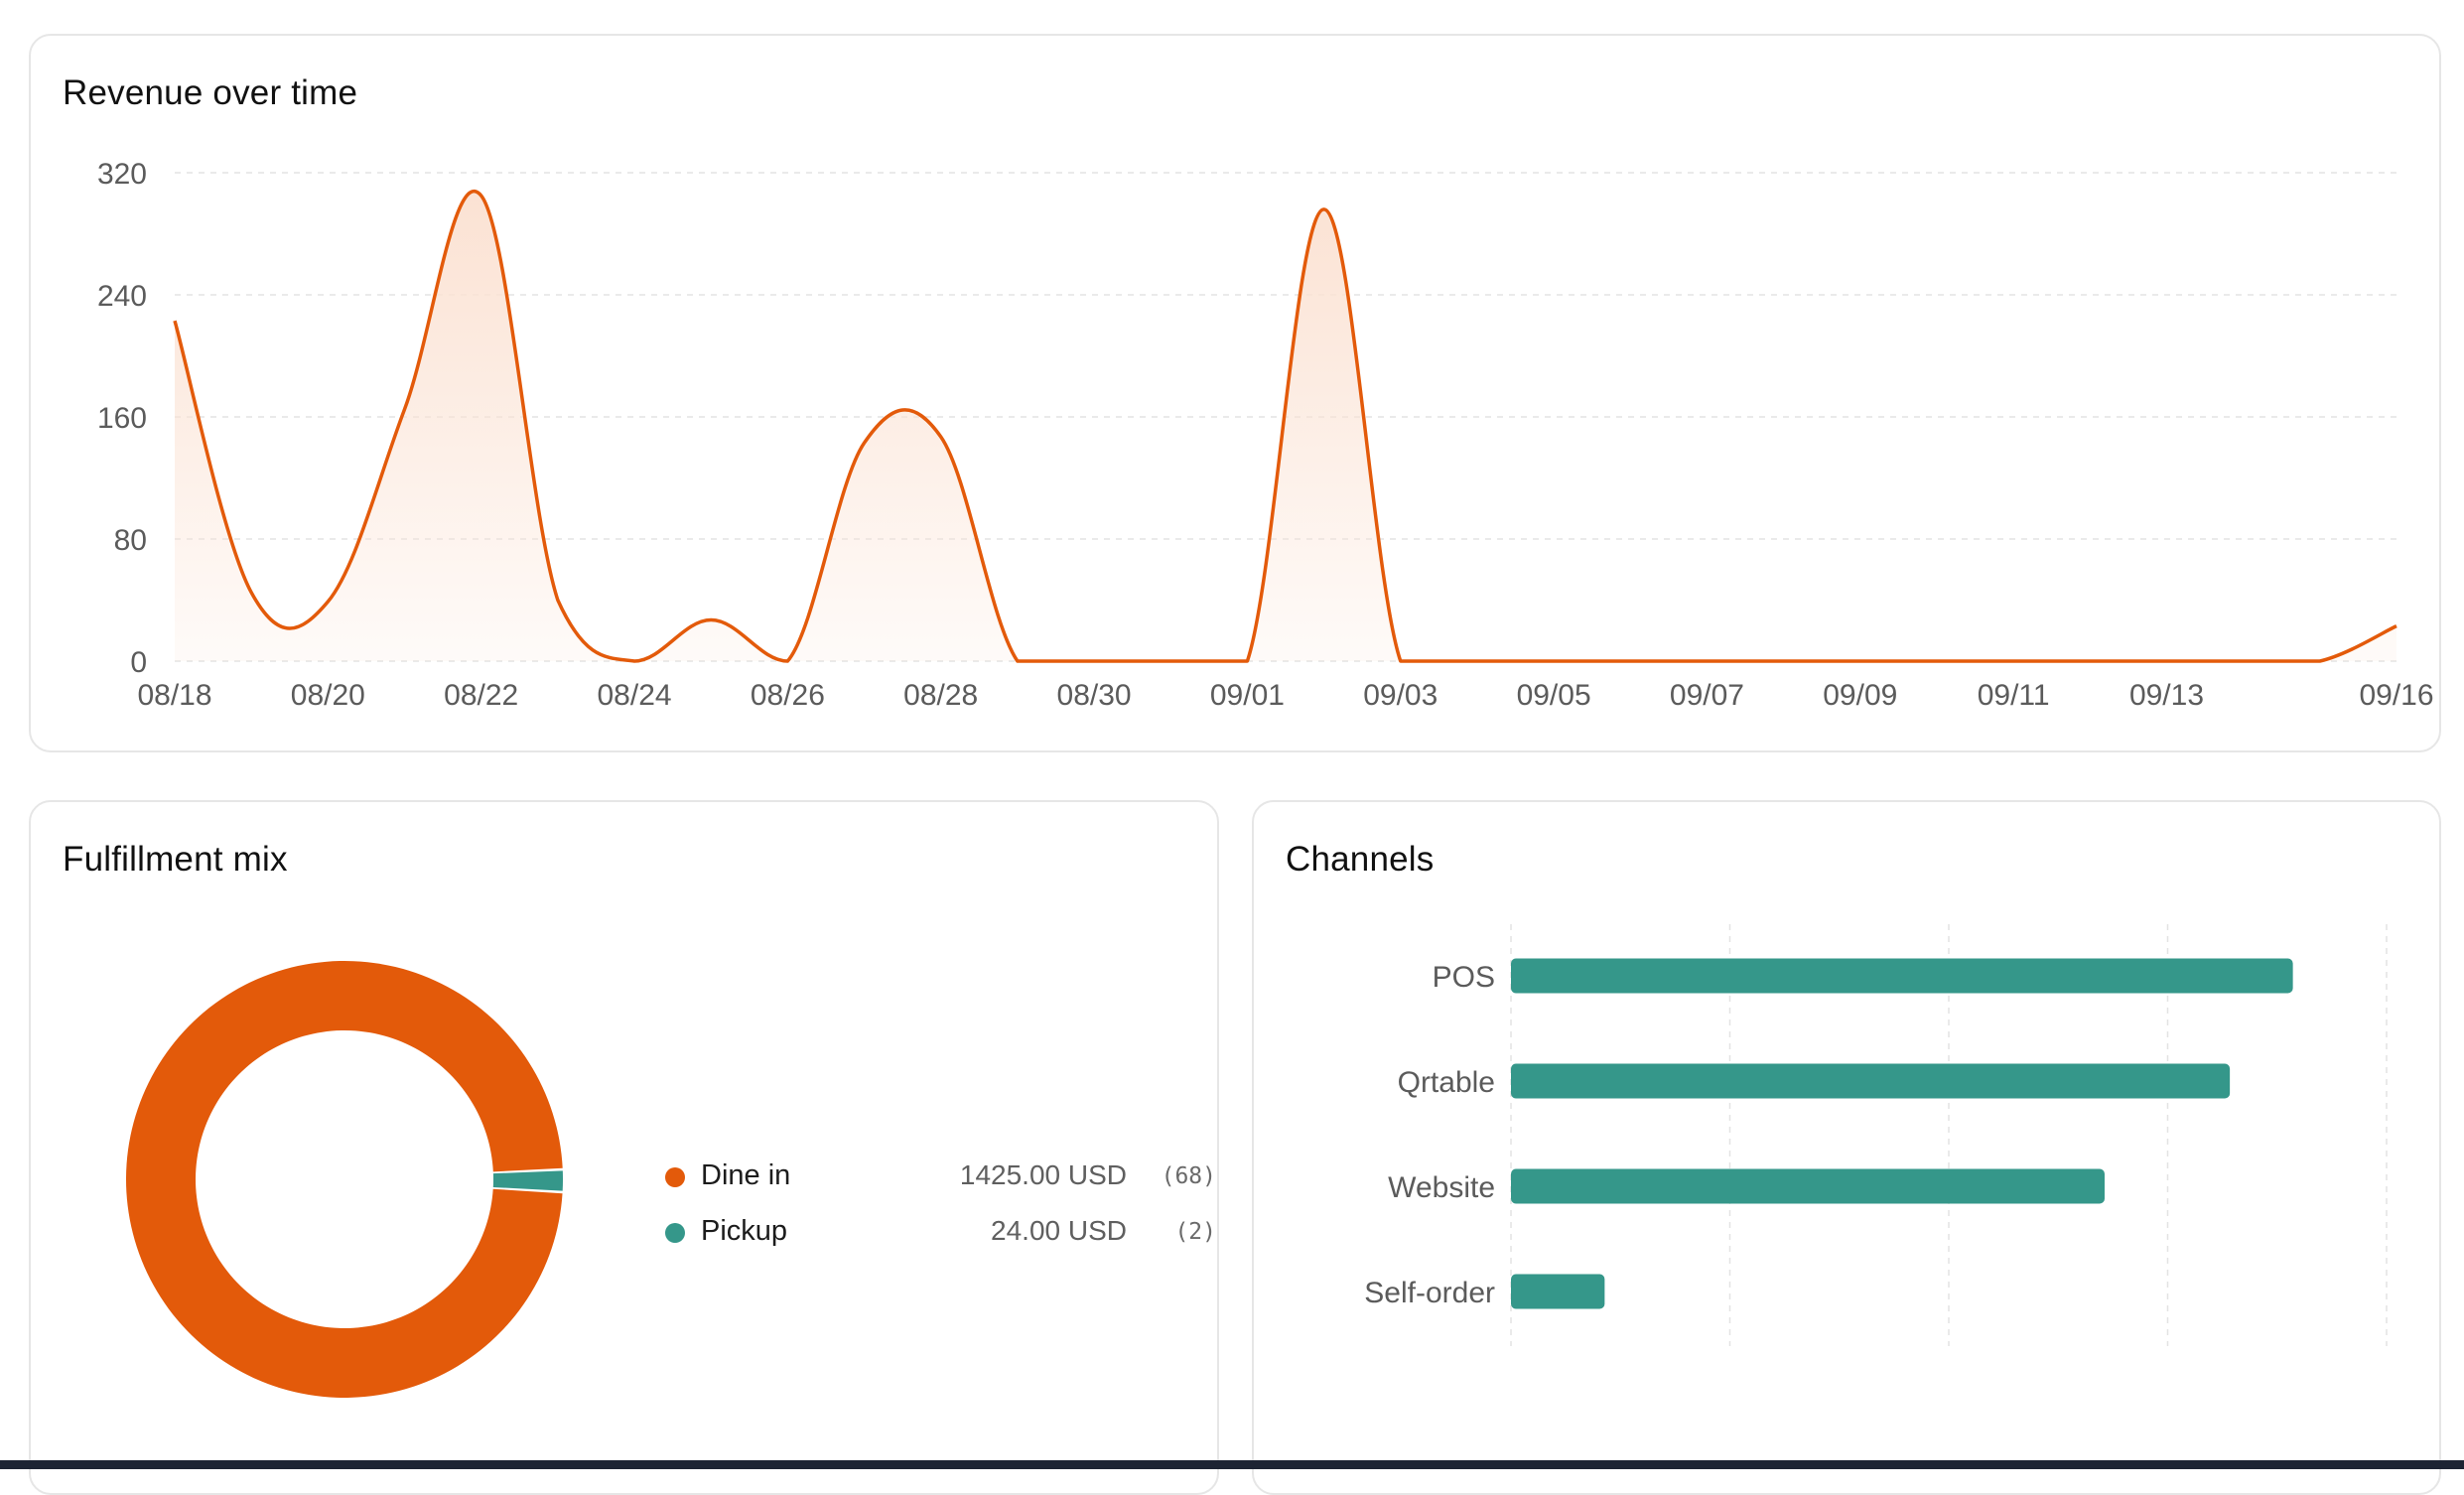  Describe the element at coordinates (1043, 1174) in the screenshot. I see `legend-value: 1425.00 USD` at that location.